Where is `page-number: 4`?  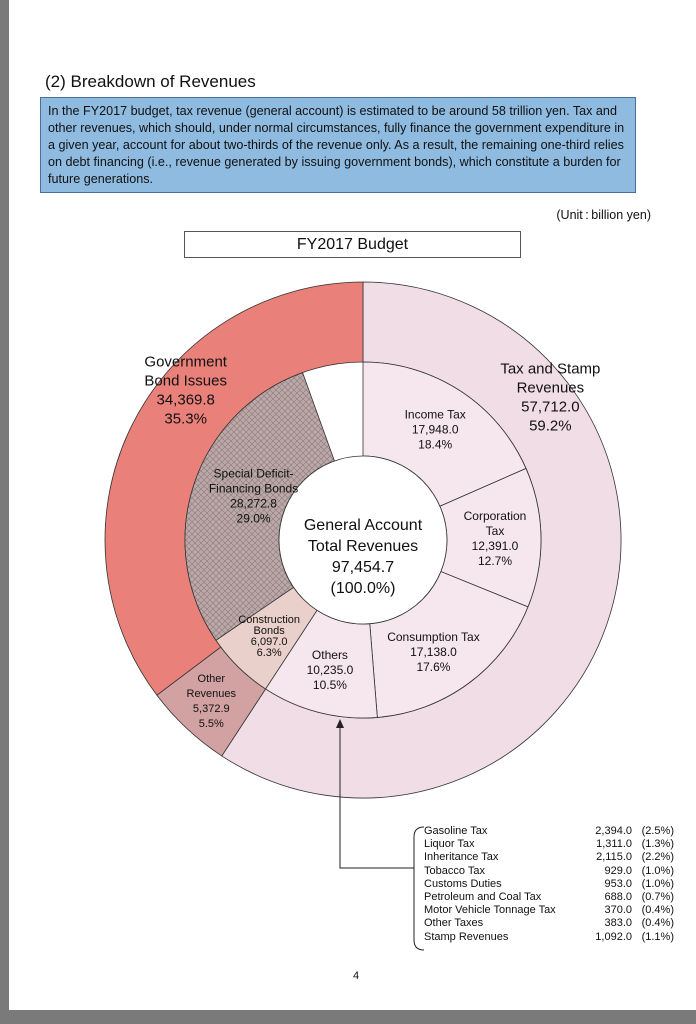
page-number: 4 is located at coordinates (356, 976).